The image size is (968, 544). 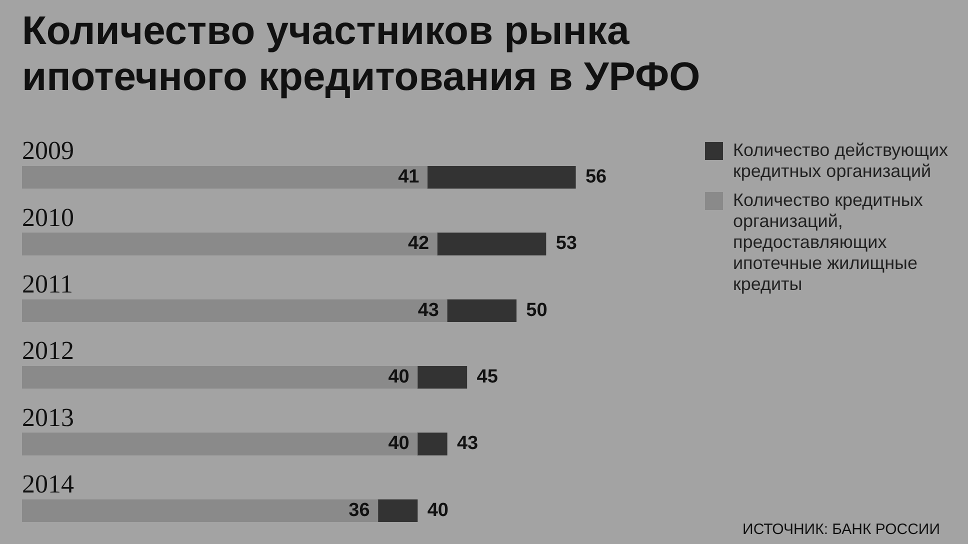 What do you see at coordinates (596, 177) in the screenshot?
I see `total-label: 56` at bounding box center [596, 177].